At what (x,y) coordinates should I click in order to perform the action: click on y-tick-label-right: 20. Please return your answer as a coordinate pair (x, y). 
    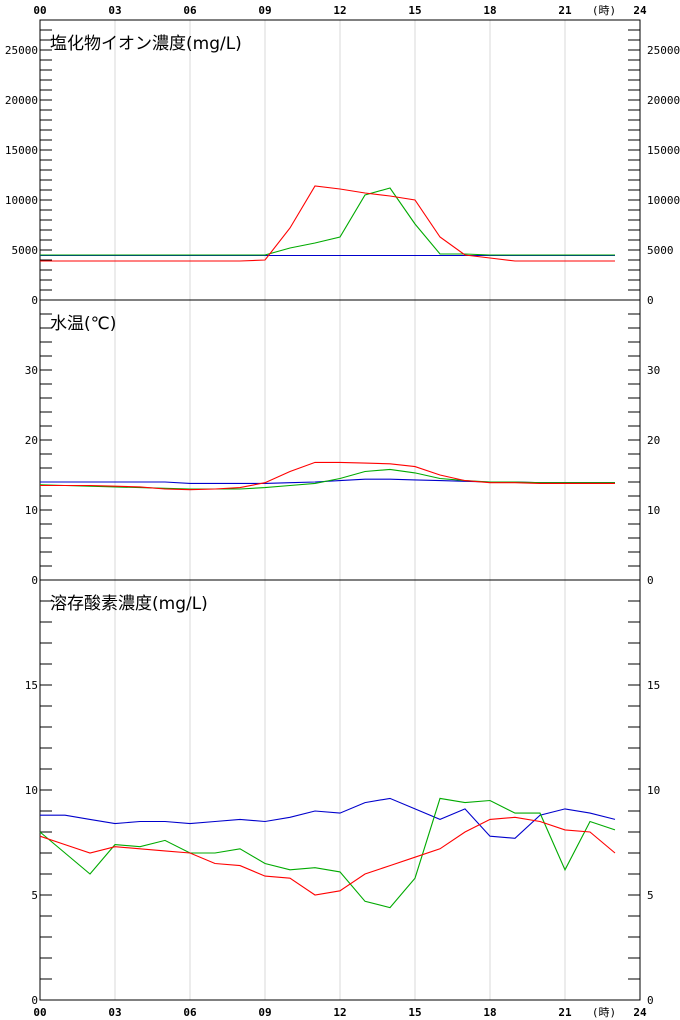
    Looking at the image, I should click on (653, 440).